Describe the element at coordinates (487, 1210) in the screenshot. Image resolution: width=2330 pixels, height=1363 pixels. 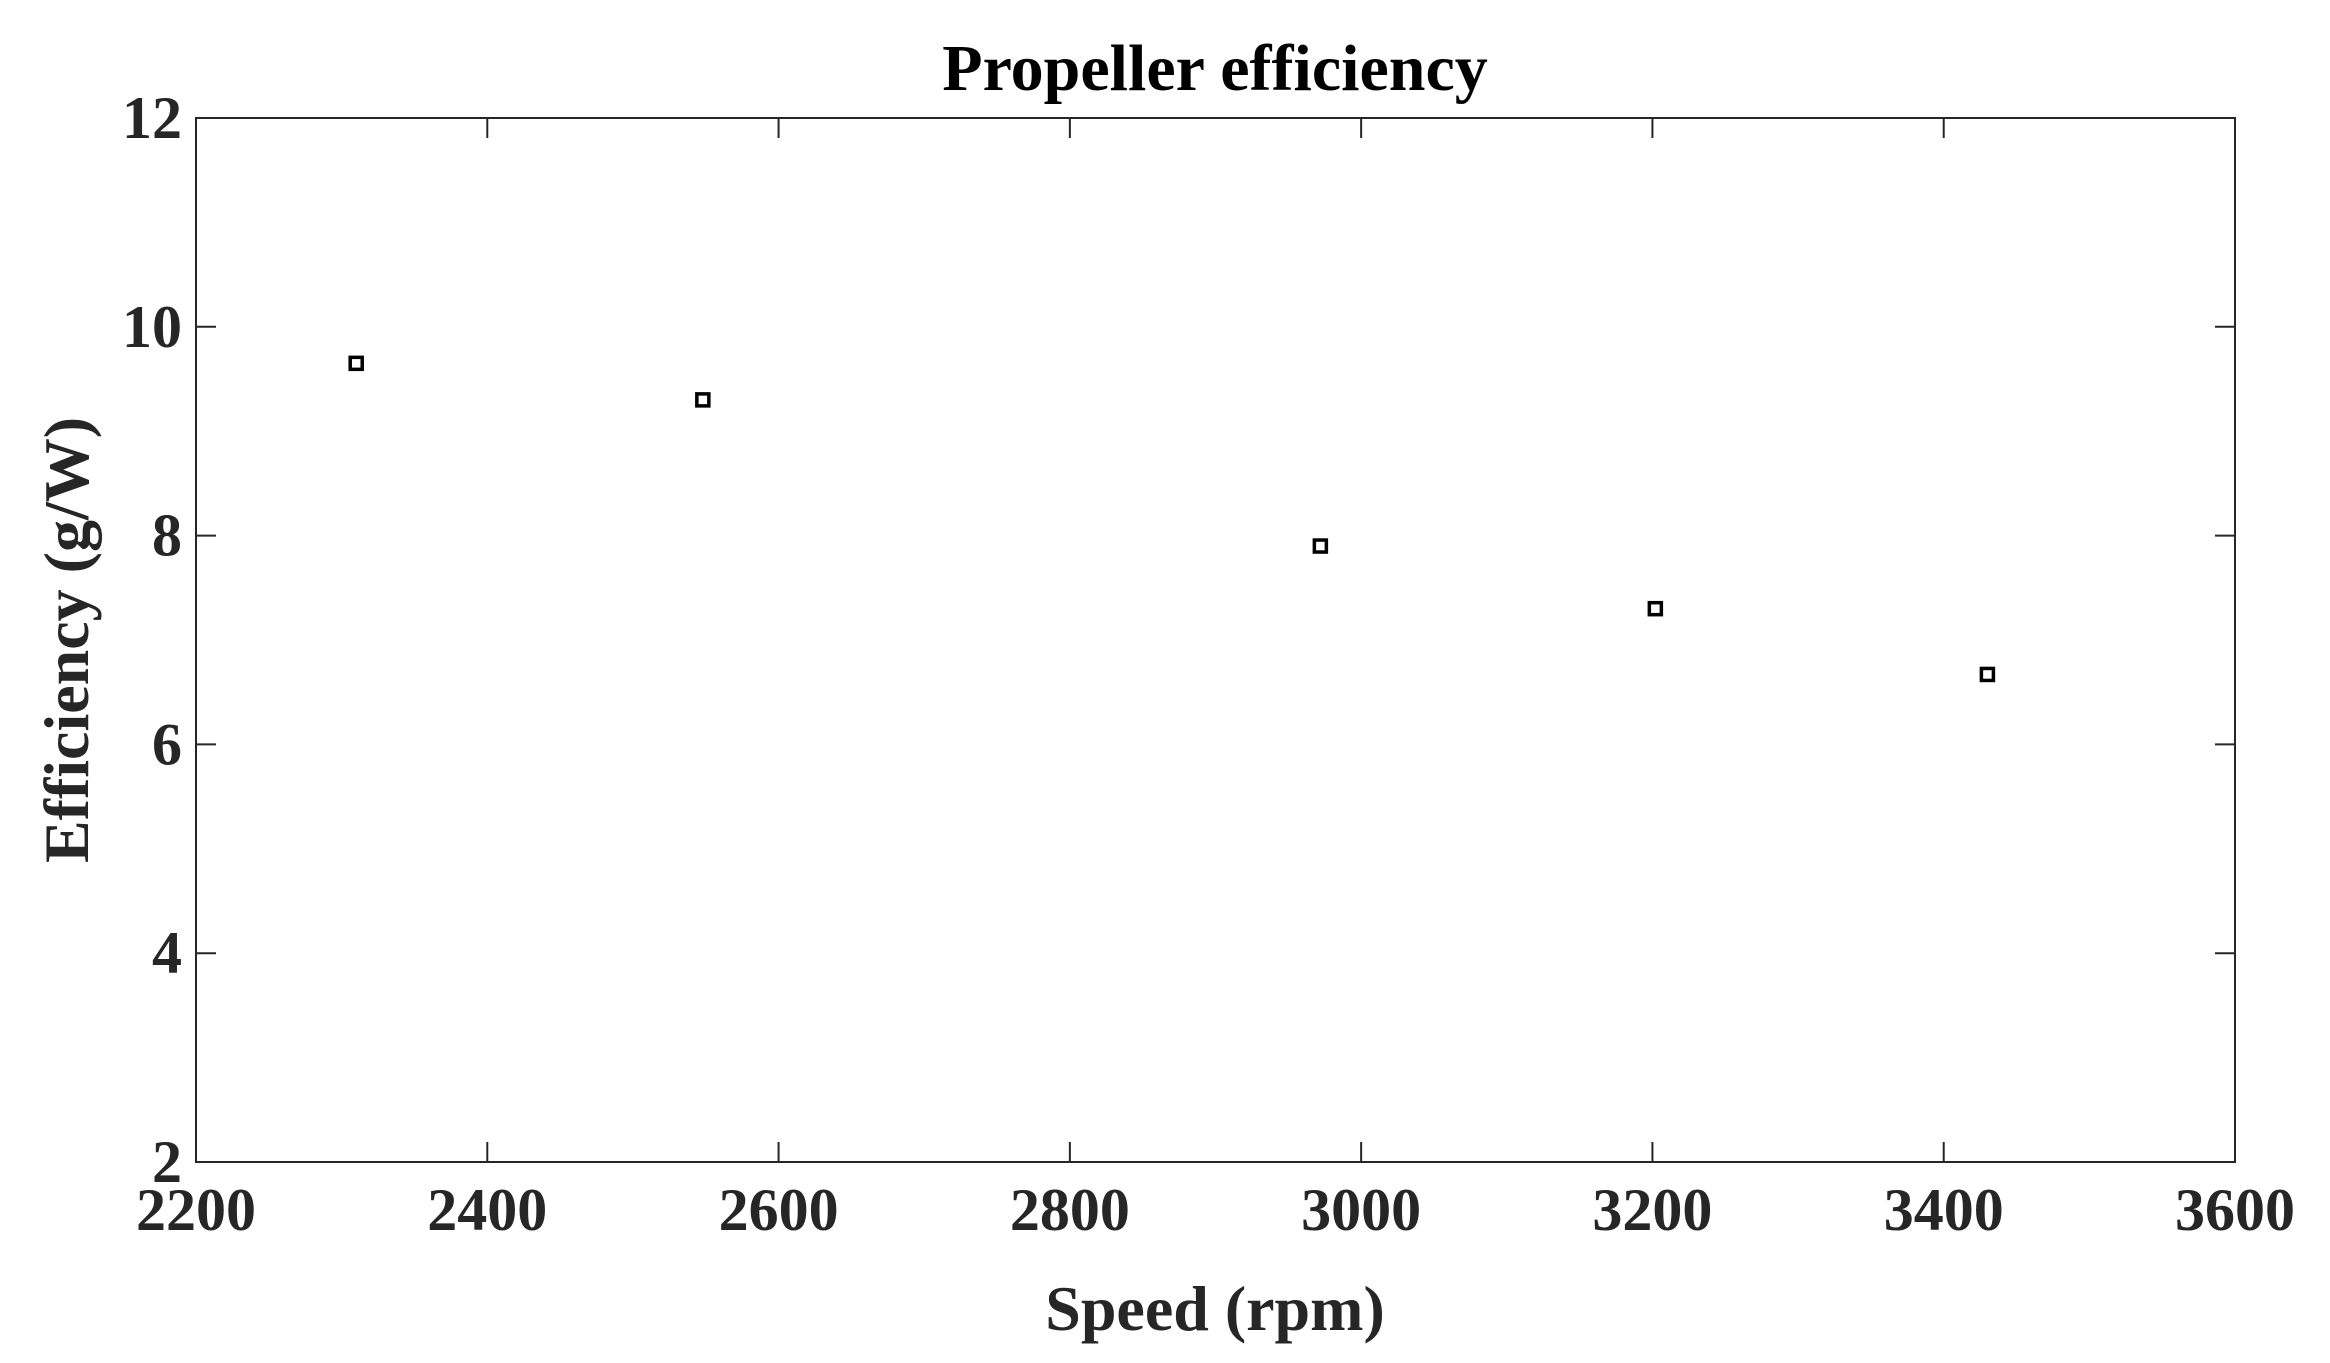
I see `x-tick-label: 2400` at that location.